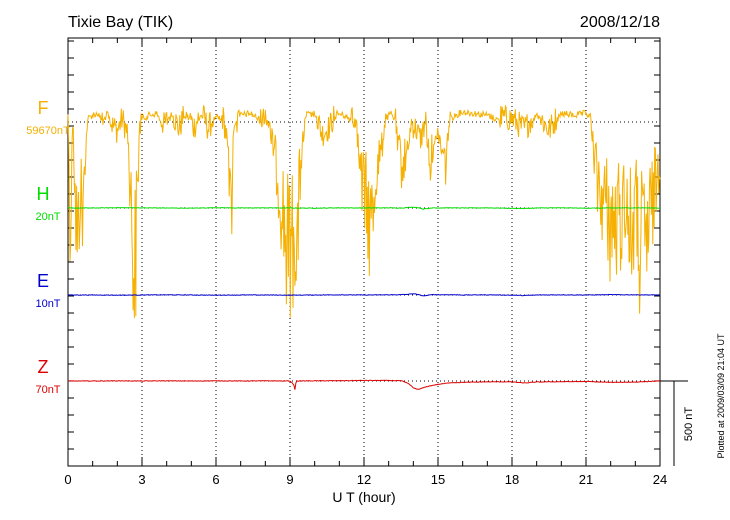  What do you see at coordinates (660, 479) in the screenshot?
I see `x-tick-label: 24` at bounding box center [660, 479].